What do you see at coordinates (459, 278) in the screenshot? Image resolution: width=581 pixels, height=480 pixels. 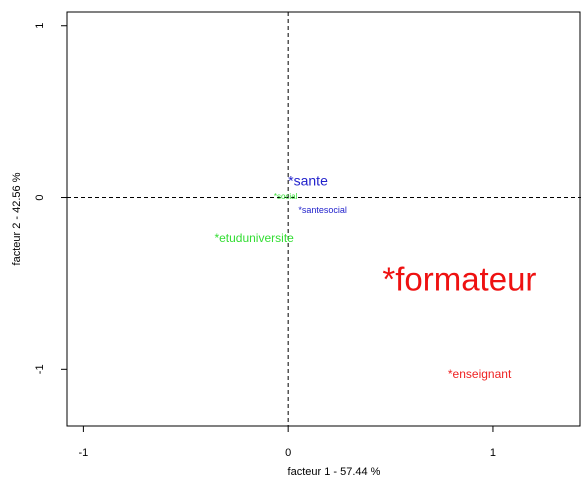 I see `point-label: *formateur` at bounding box center [459, 278].